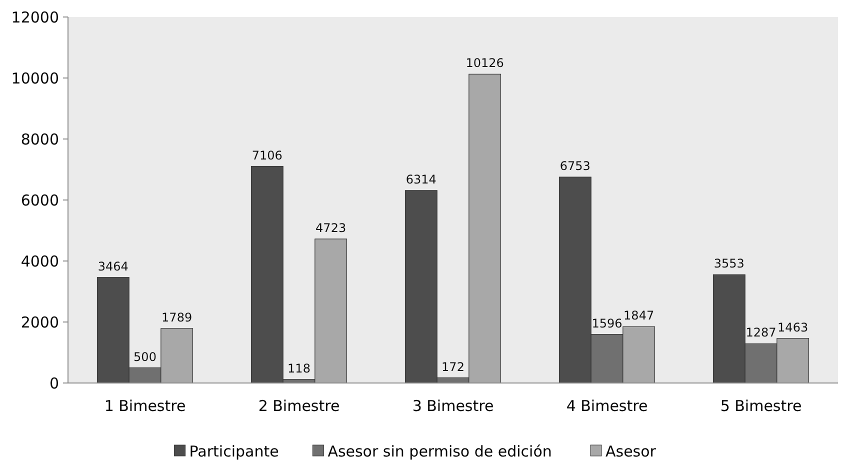 The height and width of the screenshot is (469, 854). I want to click on data-label: 4723, so click(331, 227).